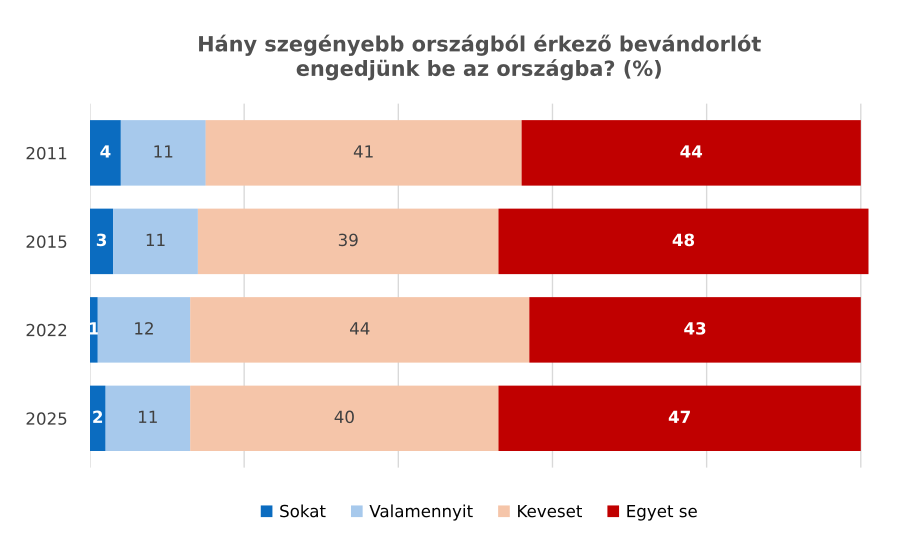 This screenshot has height=560, width=900. I want to click on legend-label: Egyet se, so click(662, 512).